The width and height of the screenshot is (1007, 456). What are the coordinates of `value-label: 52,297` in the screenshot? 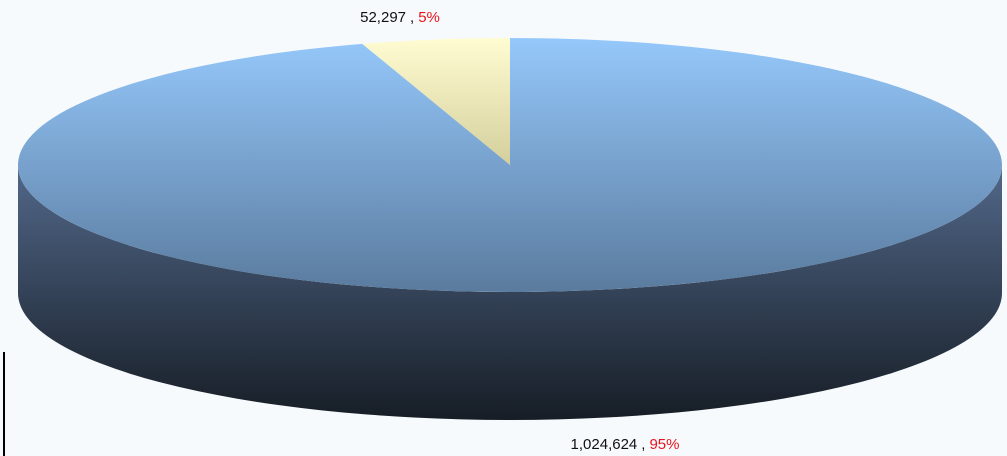 It's located at (383, 17).